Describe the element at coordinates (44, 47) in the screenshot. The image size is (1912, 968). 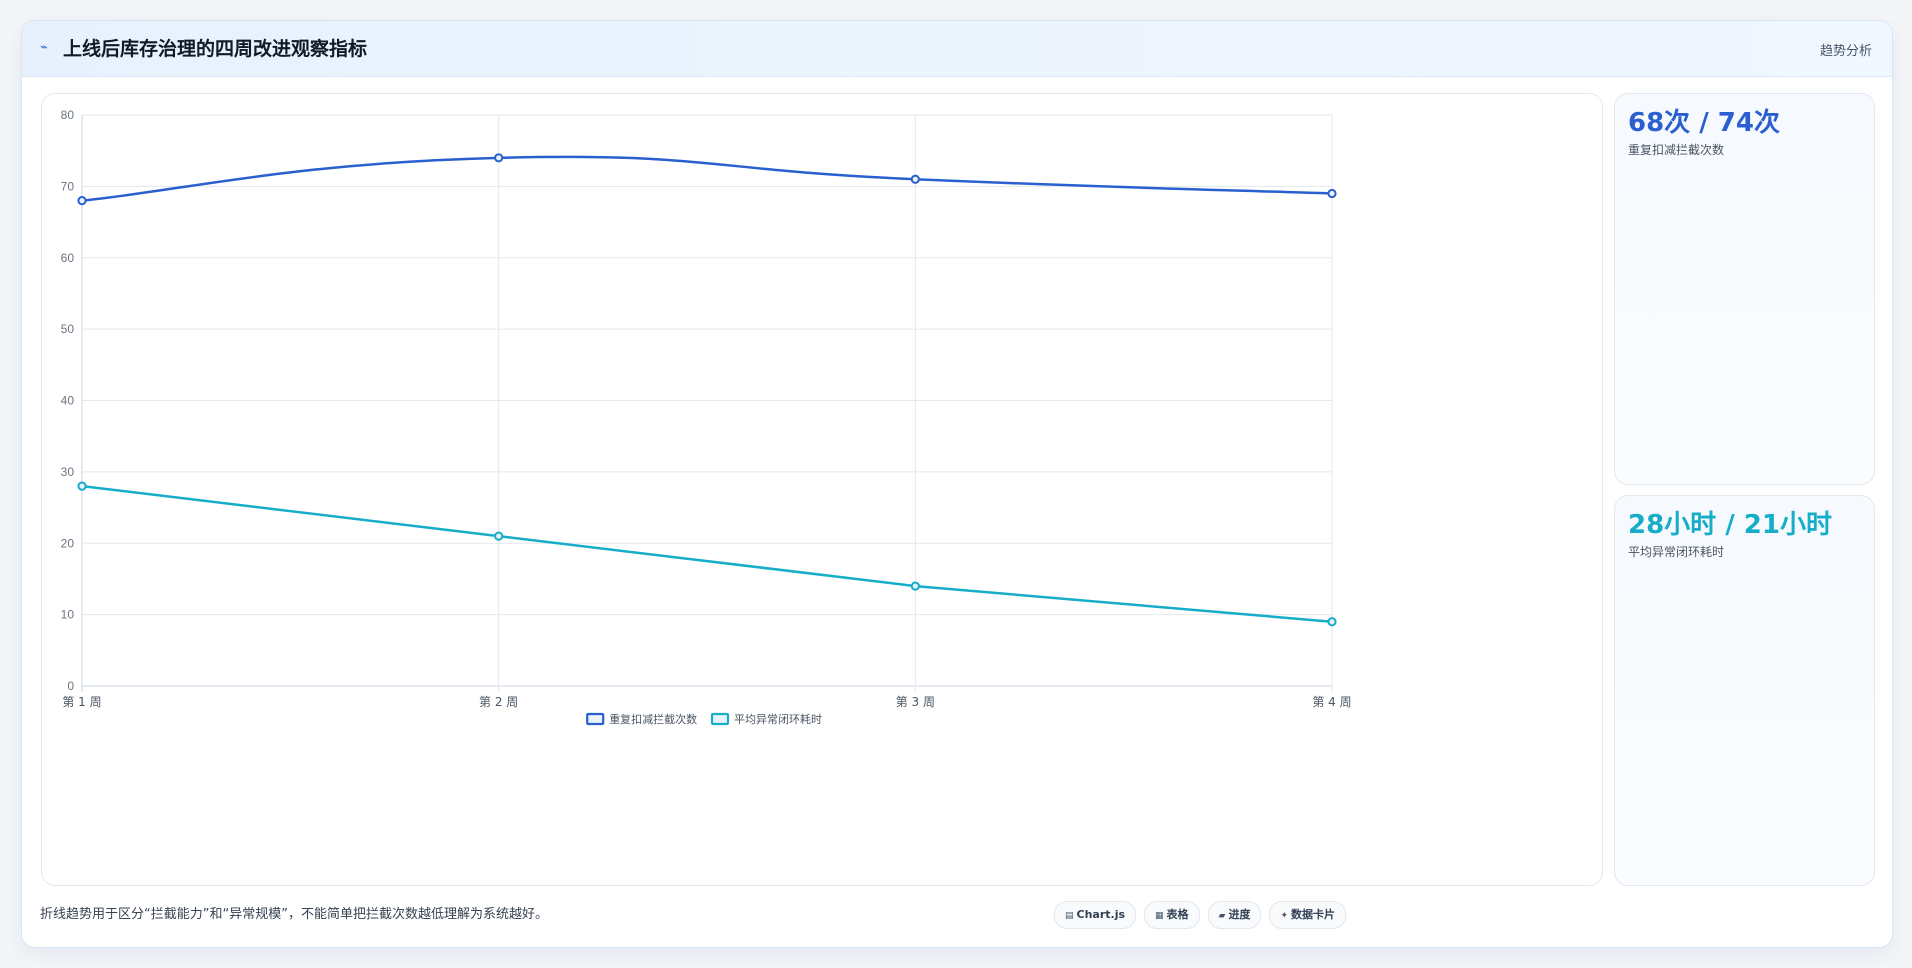
I see `trend-line-icon: ⌁` at that location.